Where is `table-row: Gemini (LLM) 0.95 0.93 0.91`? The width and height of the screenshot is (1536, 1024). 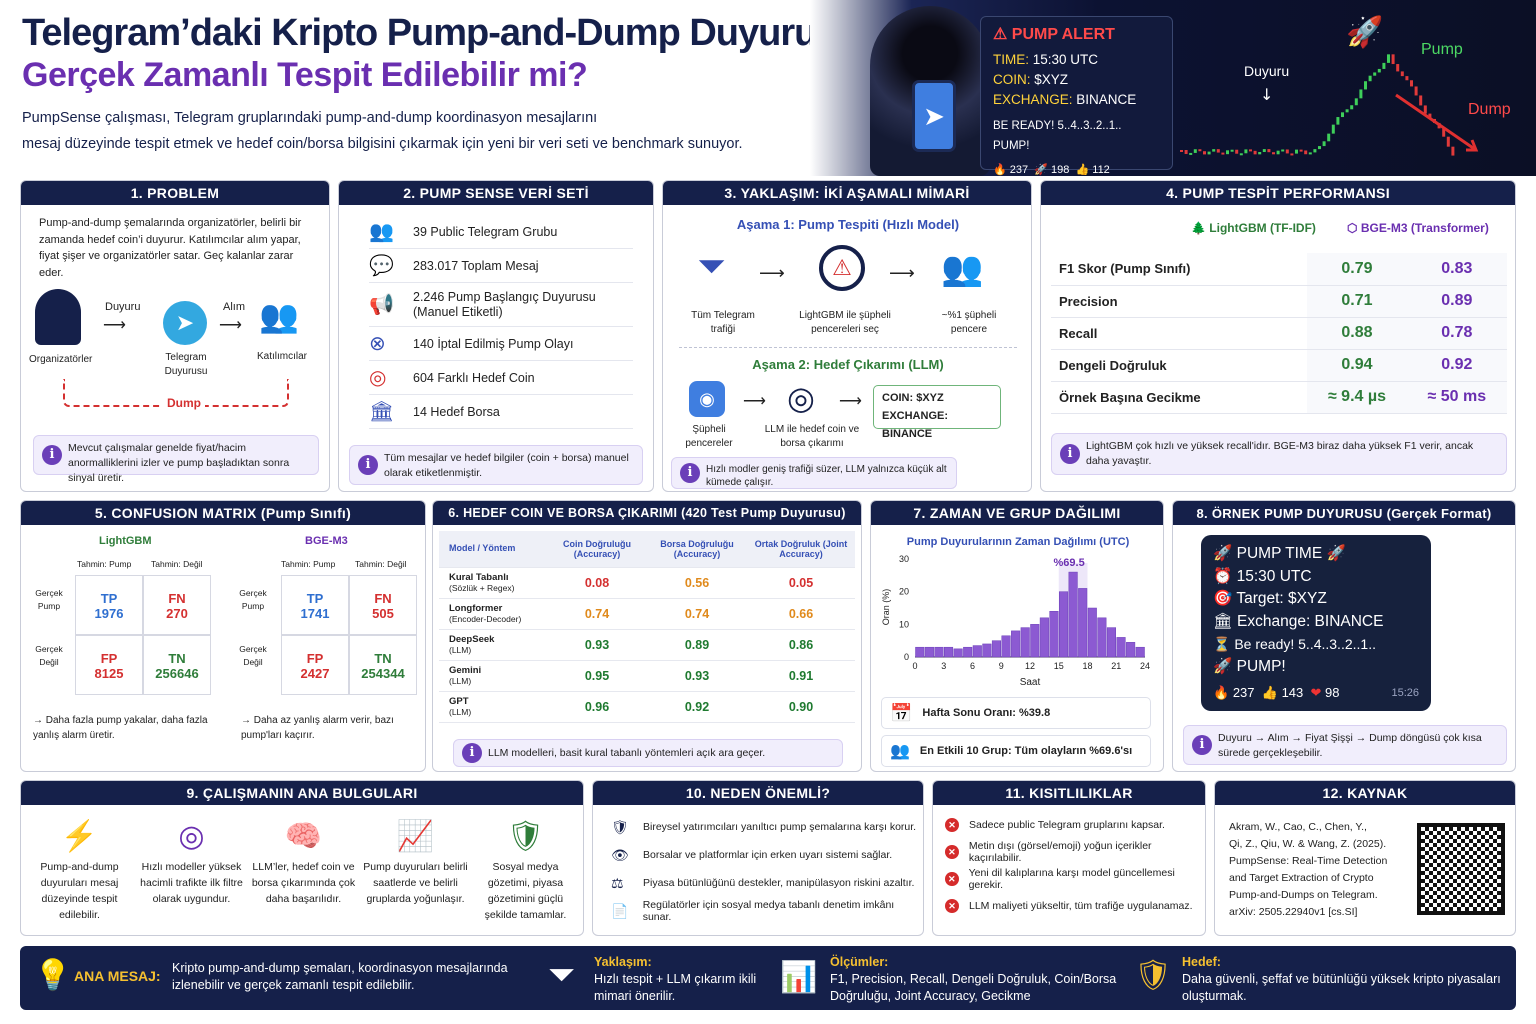 table-row: Gemini (LLM) 0.95 0.93 0.91 is located at coordinates (647, 676).